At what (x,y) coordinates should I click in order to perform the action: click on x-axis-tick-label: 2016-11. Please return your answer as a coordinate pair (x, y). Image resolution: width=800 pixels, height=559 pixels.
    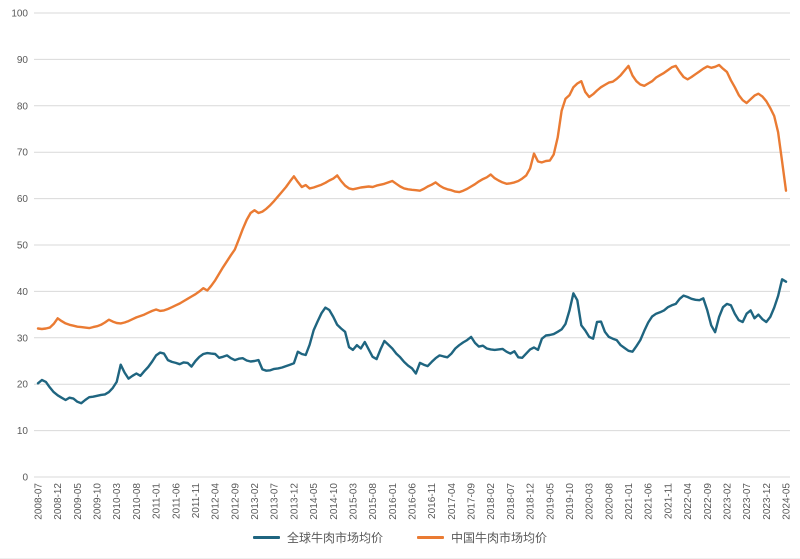
    Looking at the image, I should click on (432, 501).